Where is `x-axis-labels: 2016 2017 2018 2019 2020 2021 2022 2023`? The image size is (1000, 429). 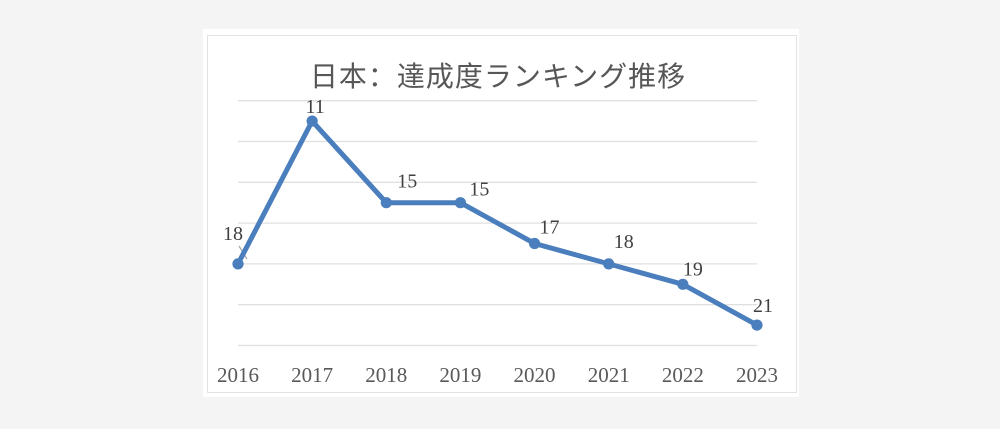 x-axis-labels: 2016 2017 2018 2019 2020 2021 2022 2023 is located at coordinates (497, 375).